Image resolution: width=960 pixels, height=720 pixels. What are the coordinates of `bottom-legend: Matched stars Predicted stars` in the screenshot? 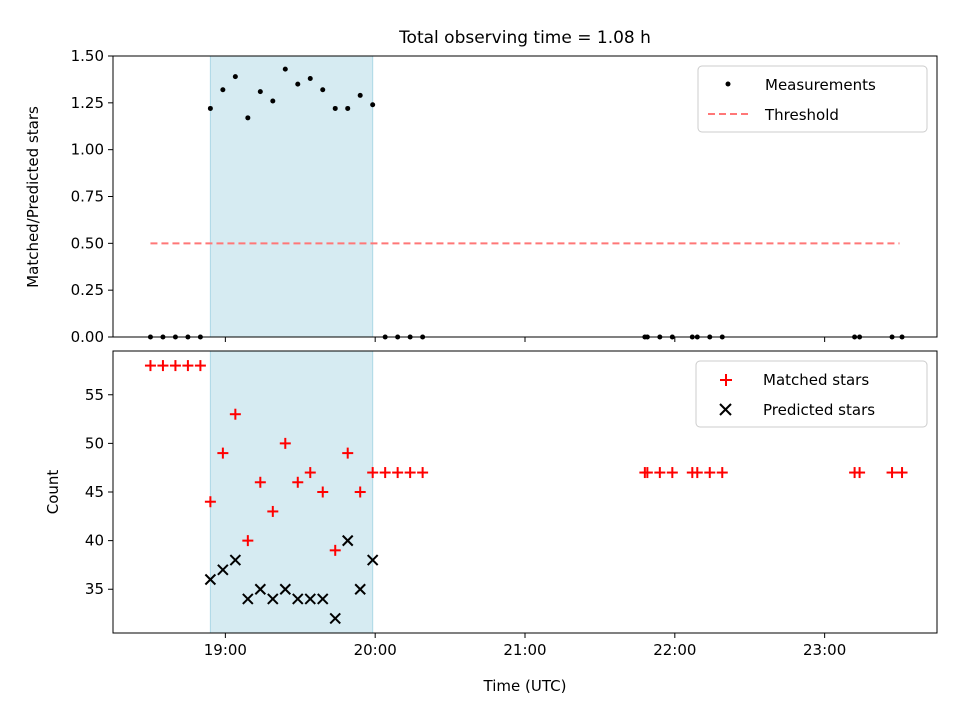 It's located at (811, 394).